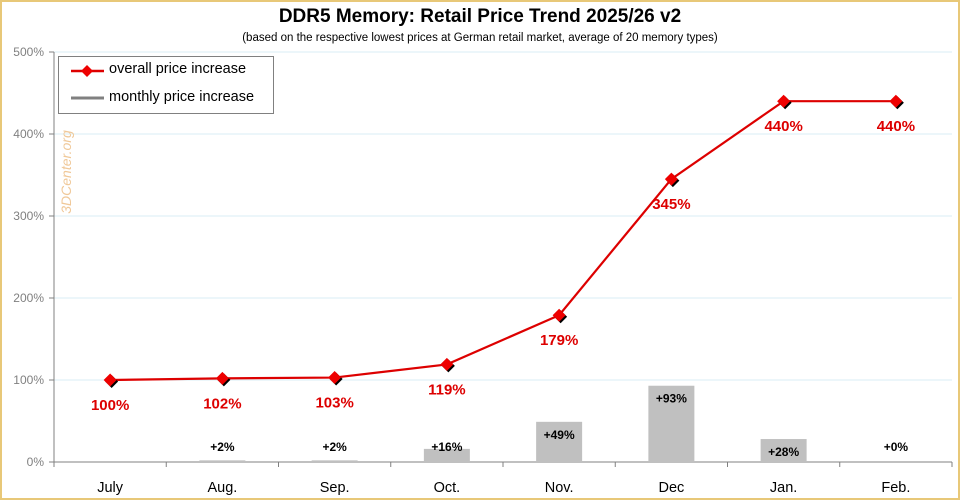  What do you see at coordinates (671, 488) in the screenshot?
I see `x-tick-label: Dec` at bounding box center [671, 488].